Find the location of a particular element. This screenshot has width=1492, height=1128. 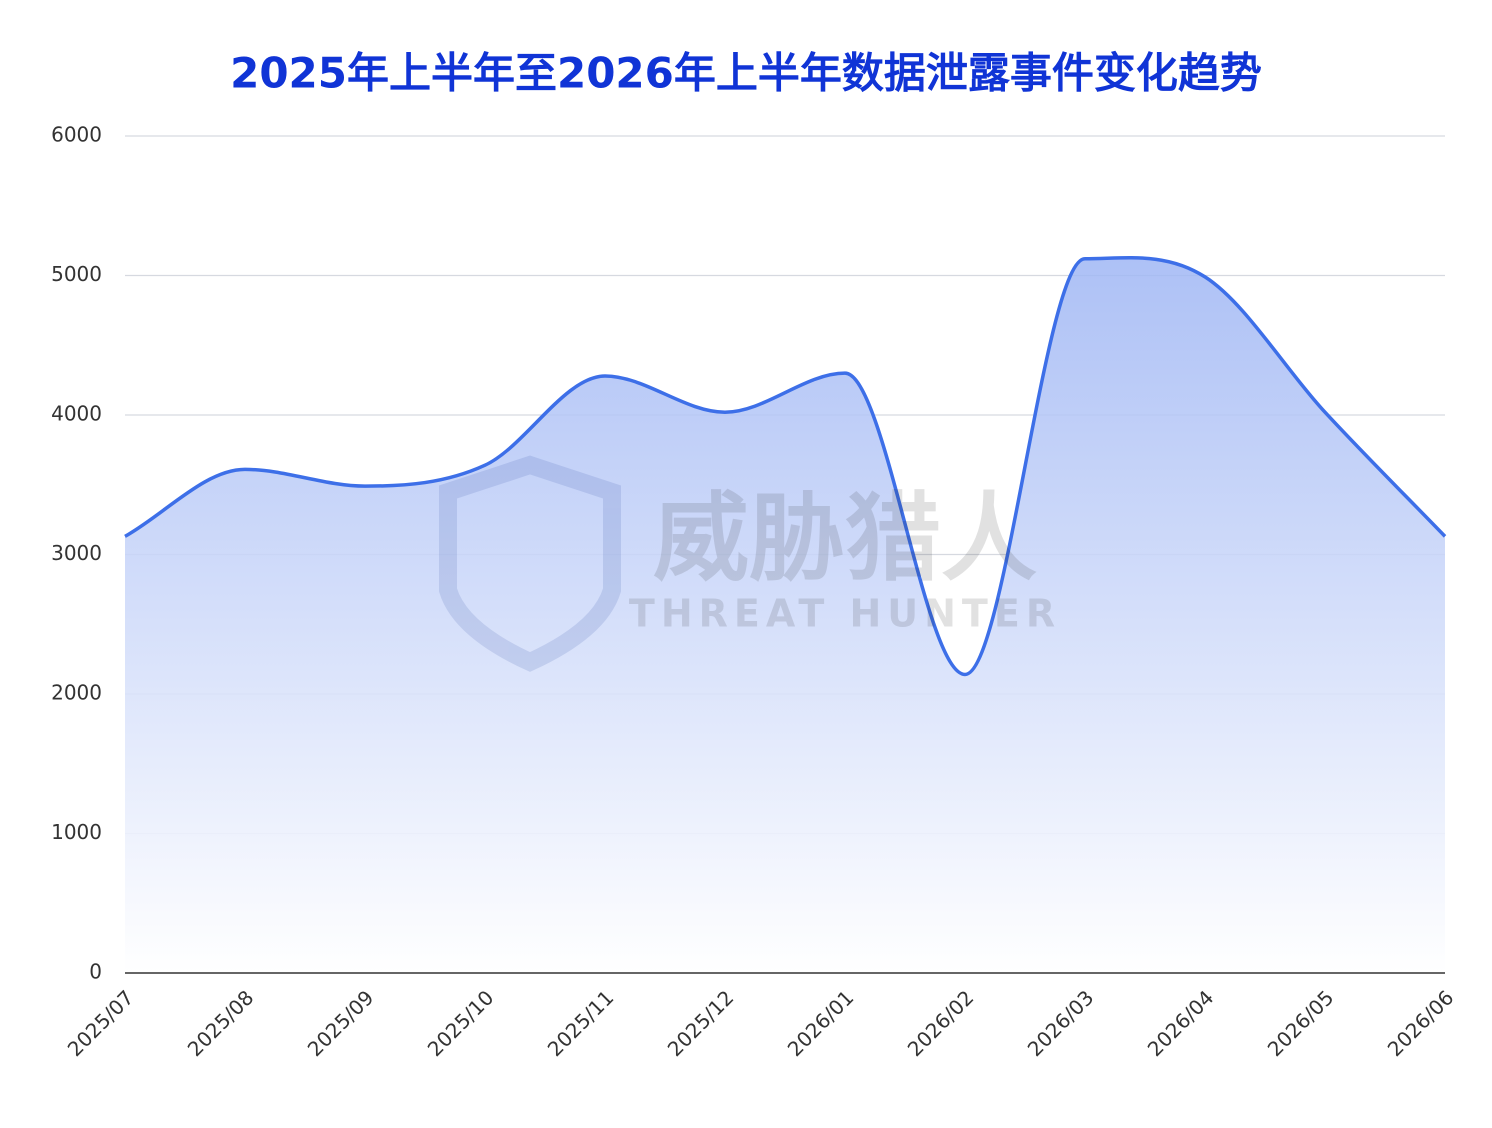

x-tick-label: 2026/05 is located at coordinates (1301, 1023).